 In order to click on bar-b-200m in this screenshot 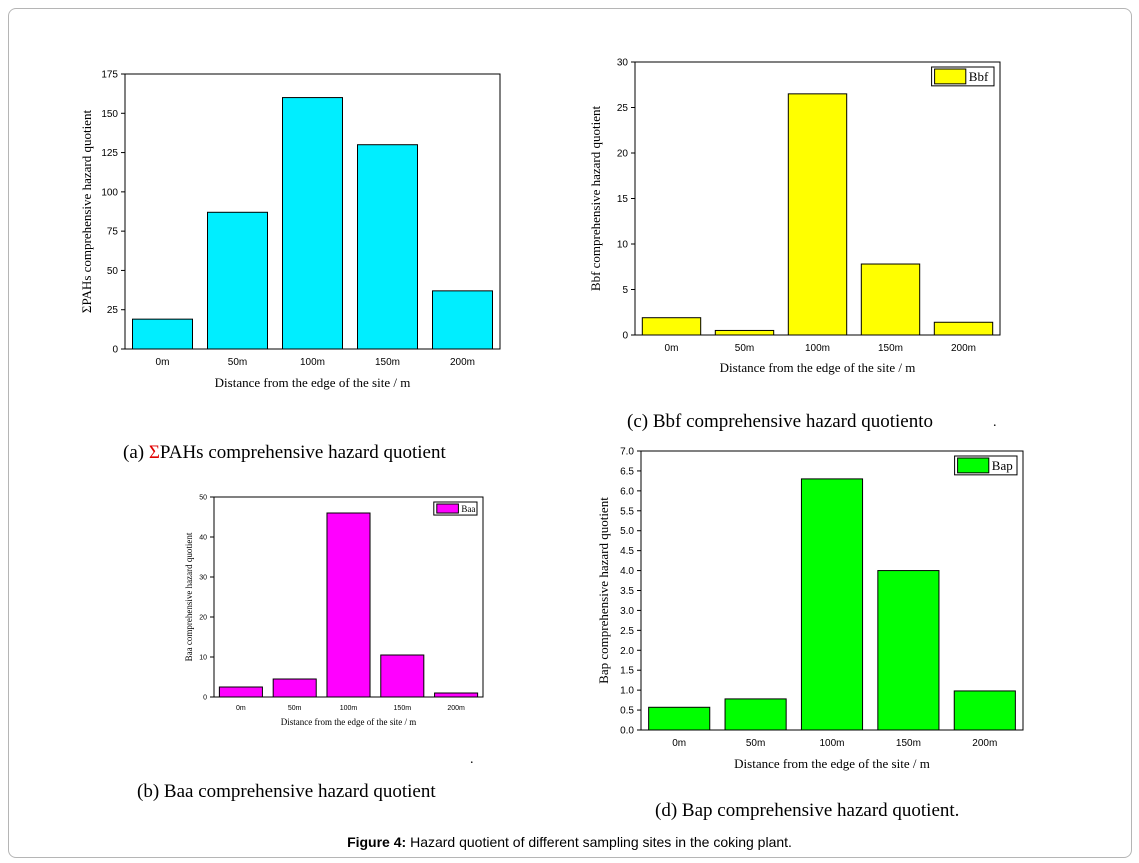, I will do `click(456, 695)`.